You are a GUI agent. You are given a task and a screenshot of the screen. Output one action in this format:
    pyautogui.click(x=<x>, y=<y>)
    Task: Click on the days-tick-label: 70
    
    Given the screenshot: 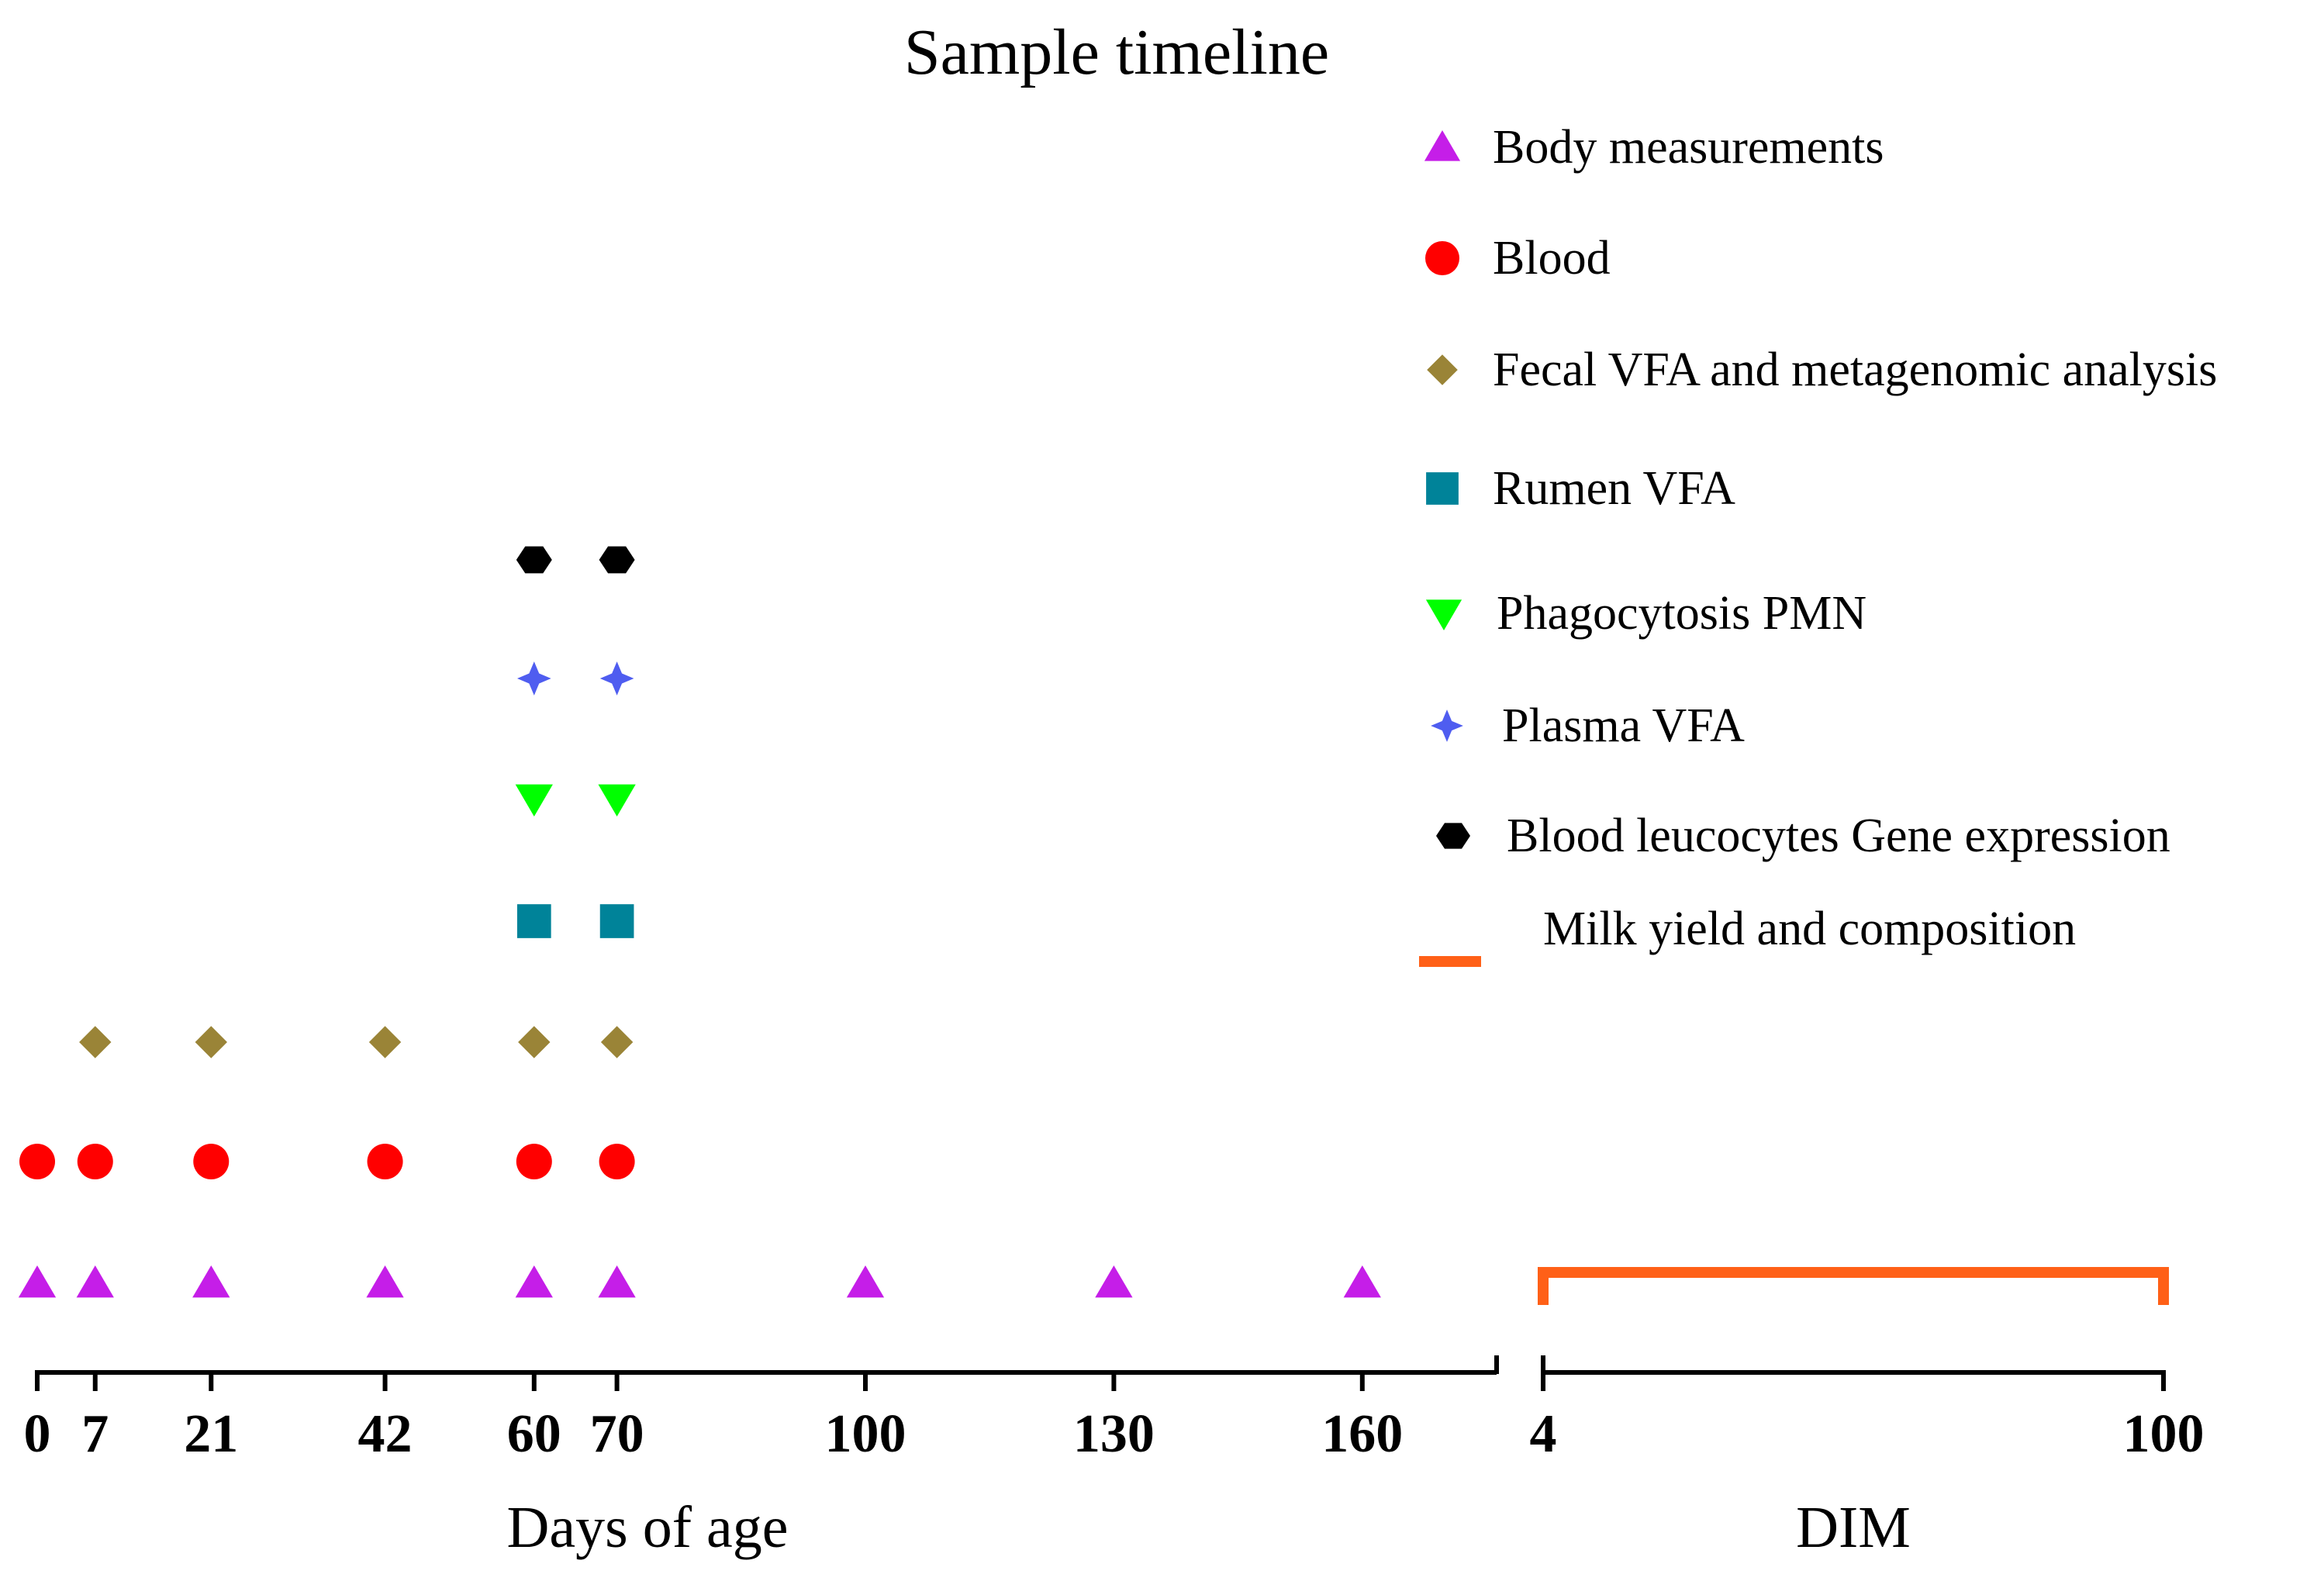 What is the action you would take?
    pyautogui.click(x=617, y=1434)
    